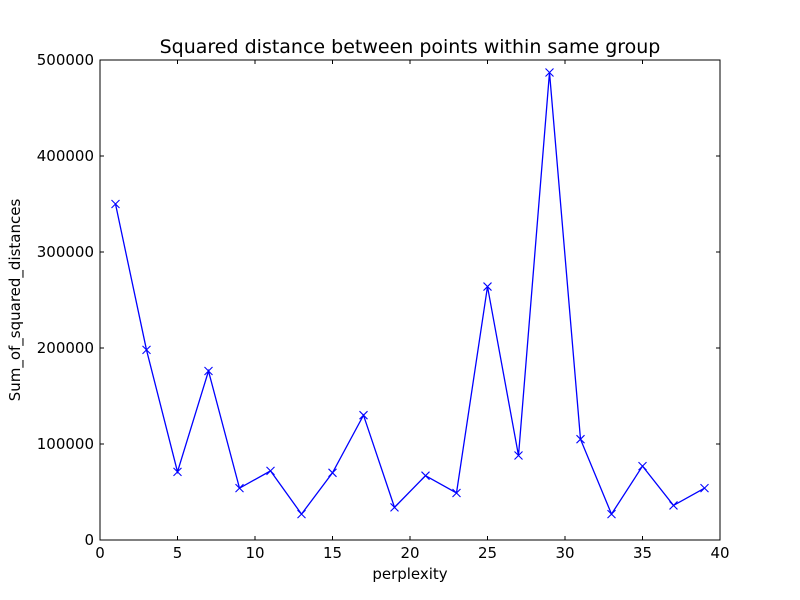 Image resolution: width=800 pixels, height=600 pixels. What do you see at coordinates (65, 444) in the screenshot?
I see `y-tick-label: 100000` at bounding box center [65, 444].